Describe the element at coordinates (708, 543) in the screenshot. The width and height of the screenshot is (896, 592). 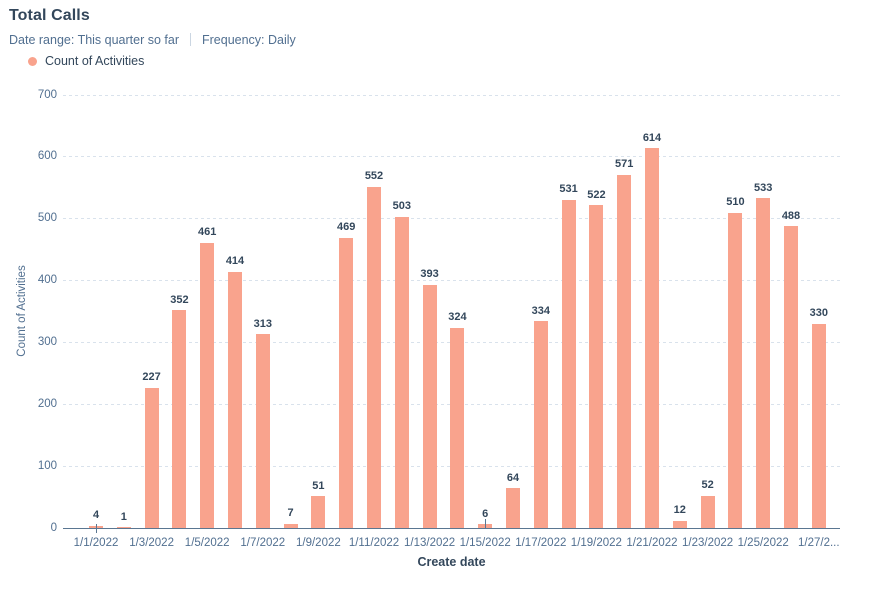
I see `x-tick-label: 1/23/2022` at that location.